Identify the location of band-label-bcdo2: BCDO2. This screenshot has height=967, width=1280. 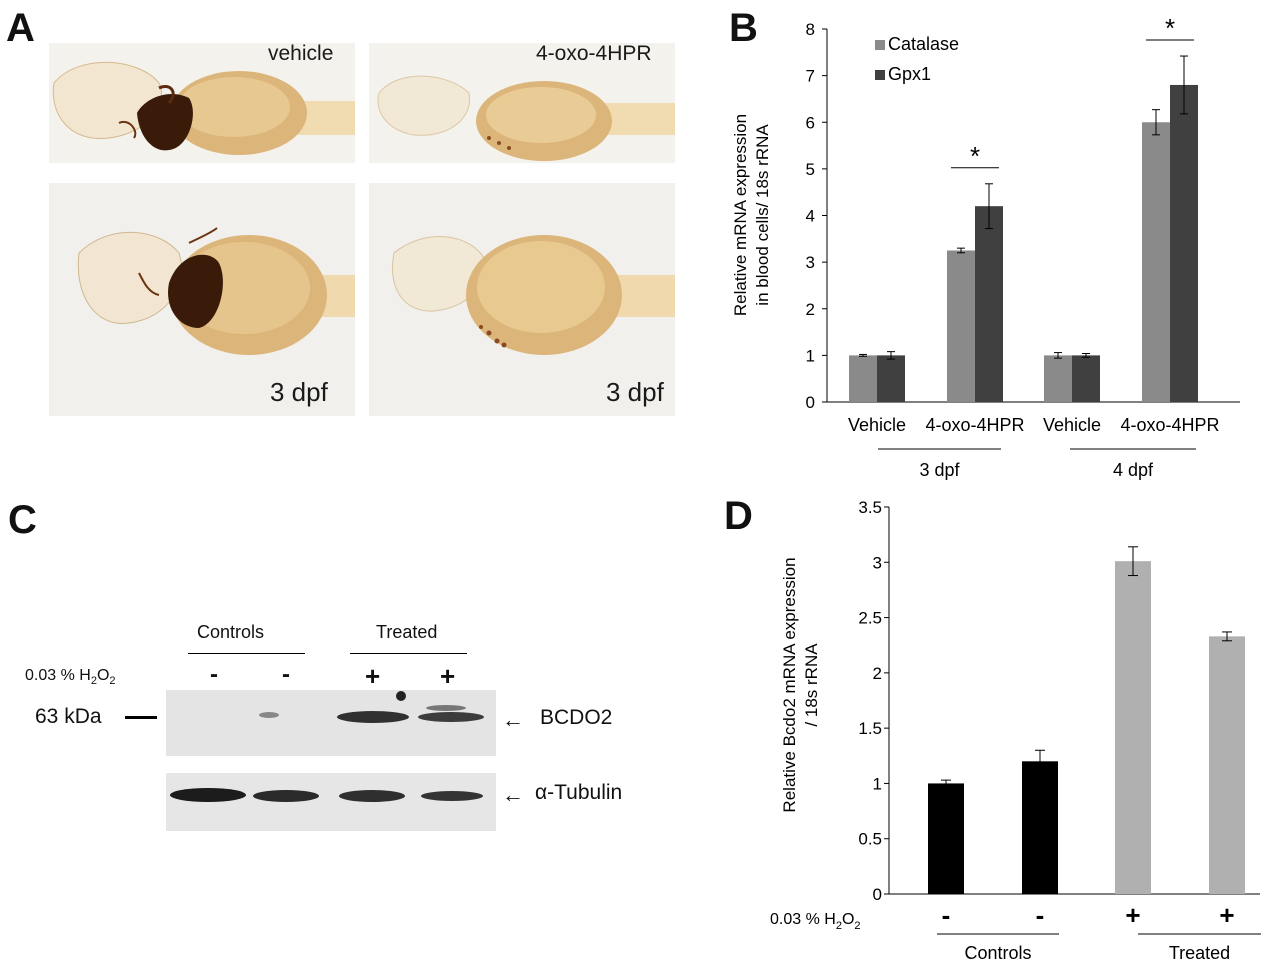
(576, 717).